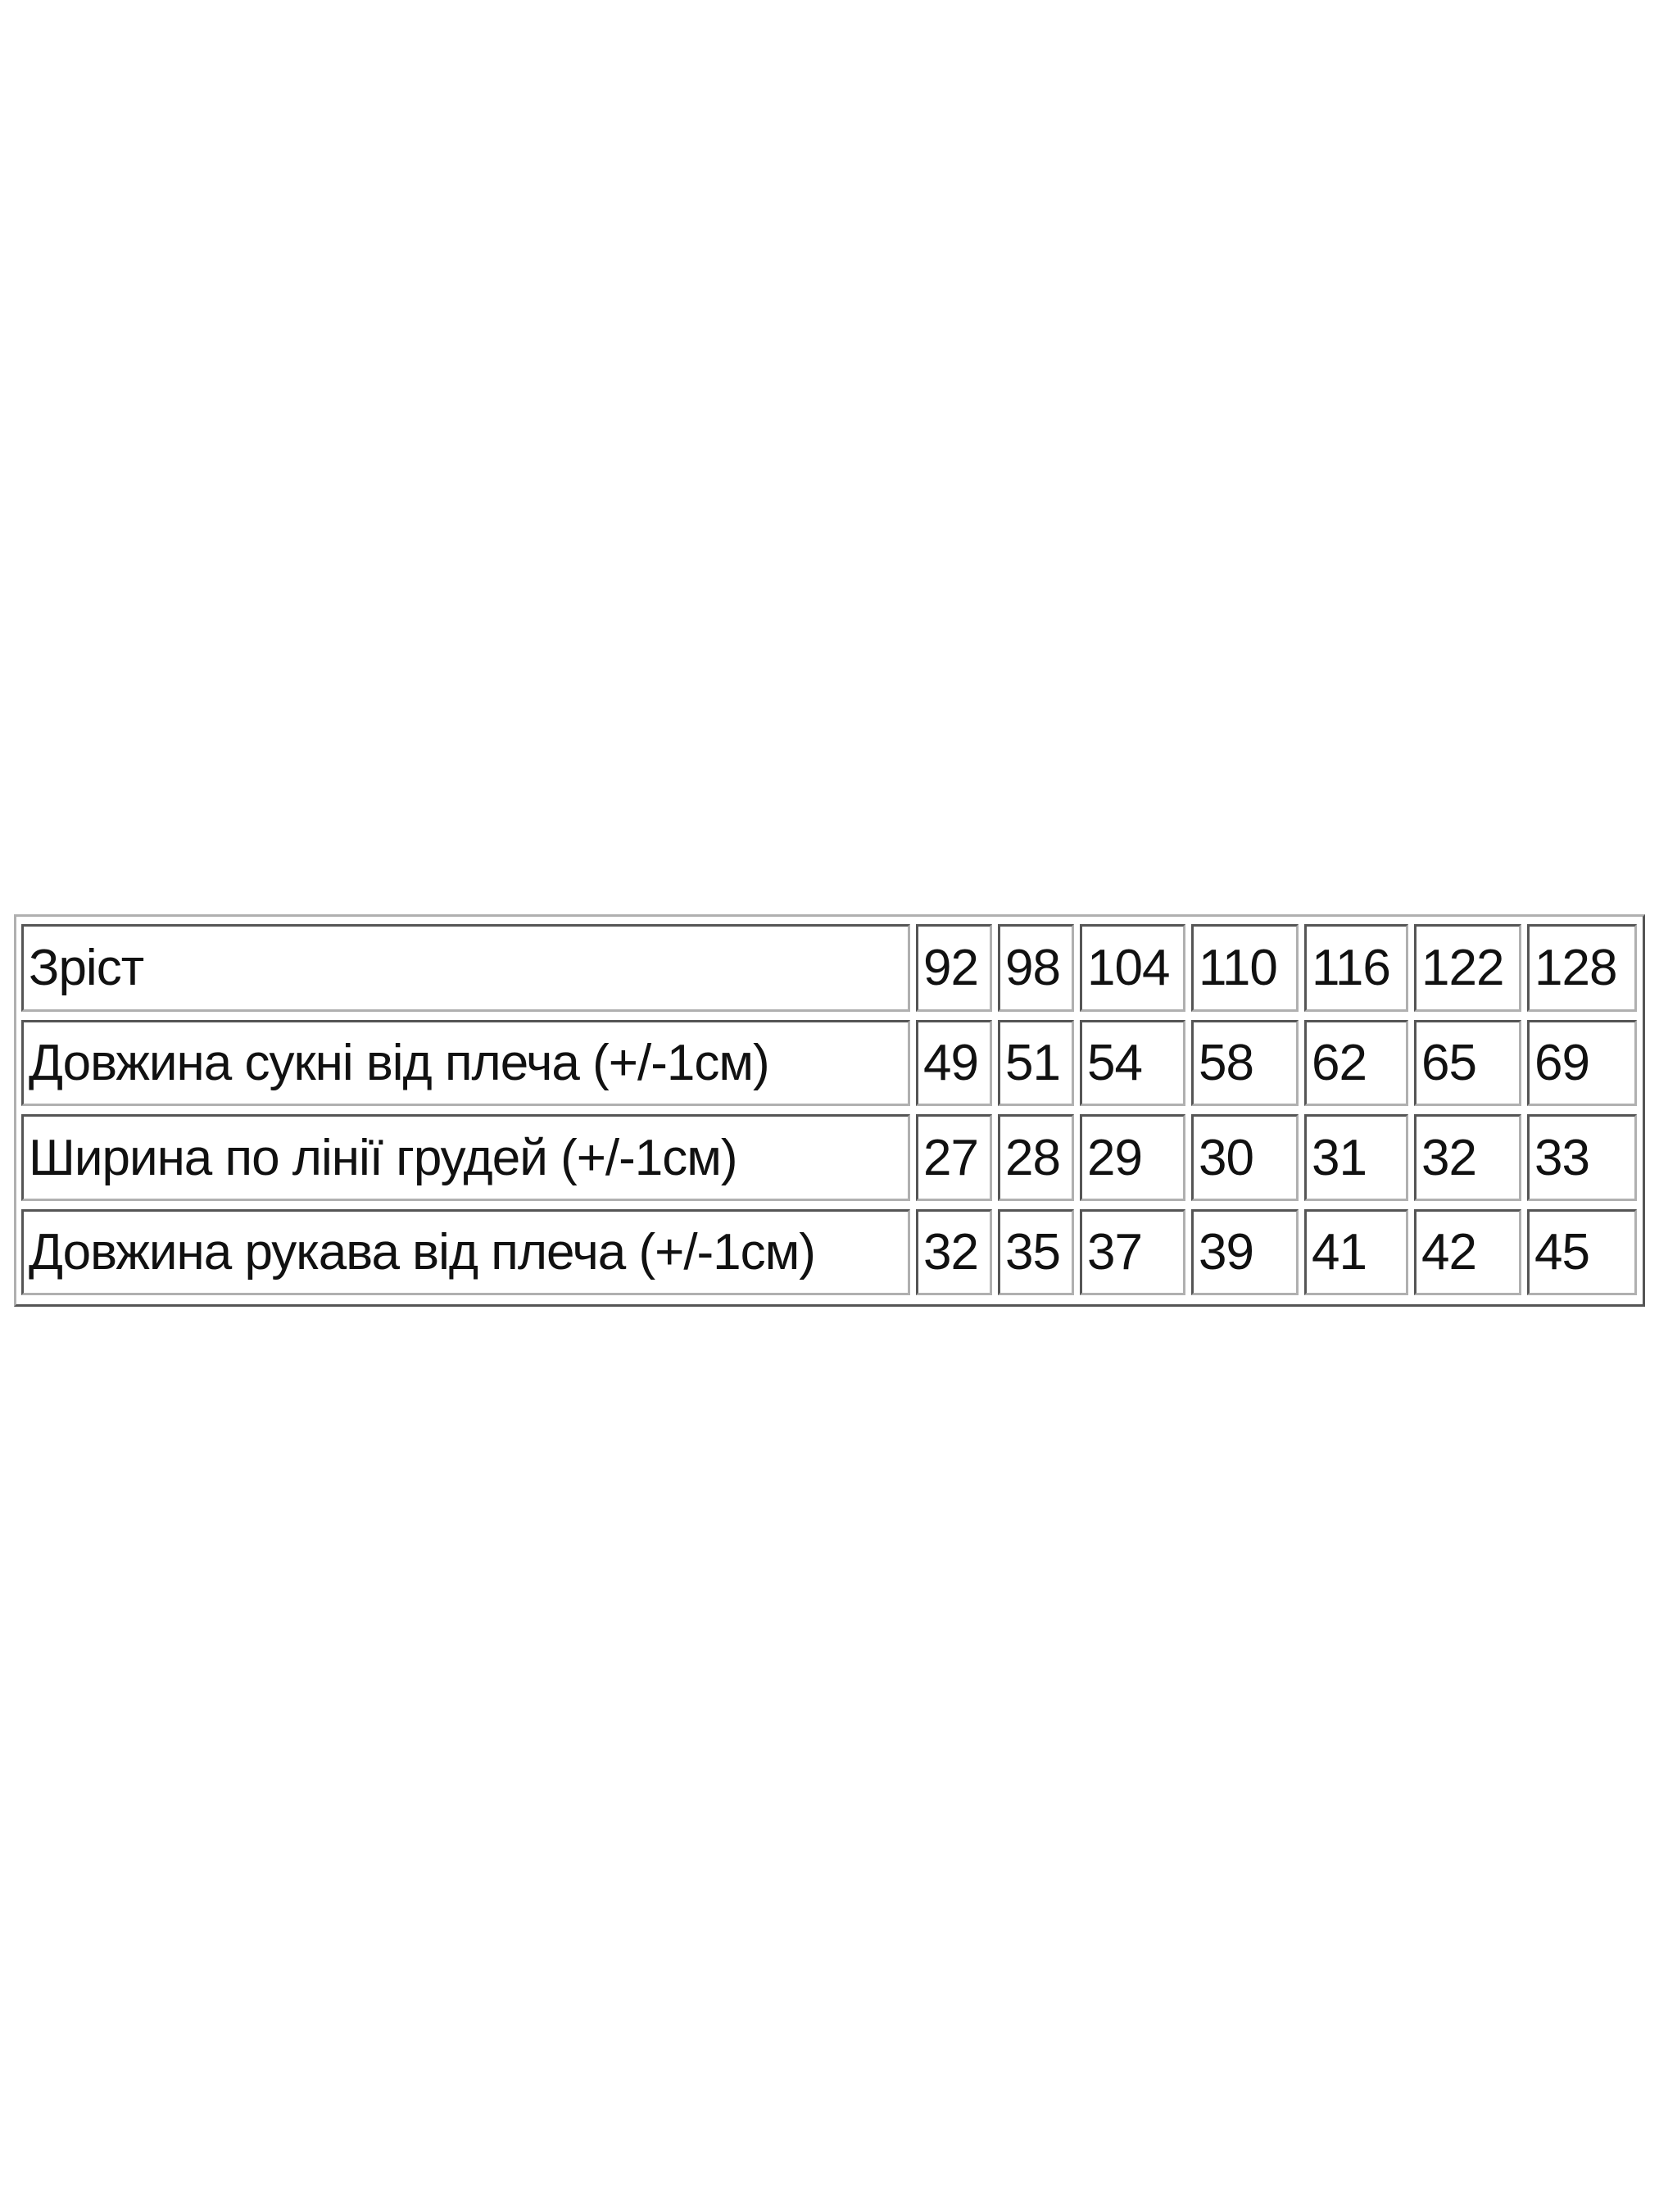  What do you see at coordinates (1036, 1063) in the screenshot?
I see `size-value: 51` at bounding box center [1036, 1063].